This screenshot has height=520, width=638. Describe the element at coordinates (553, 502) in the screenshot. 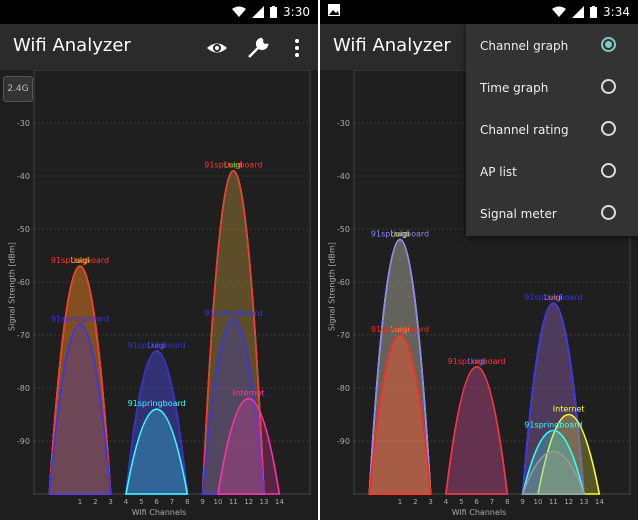

I see `x-tick-label: 11` at that location.